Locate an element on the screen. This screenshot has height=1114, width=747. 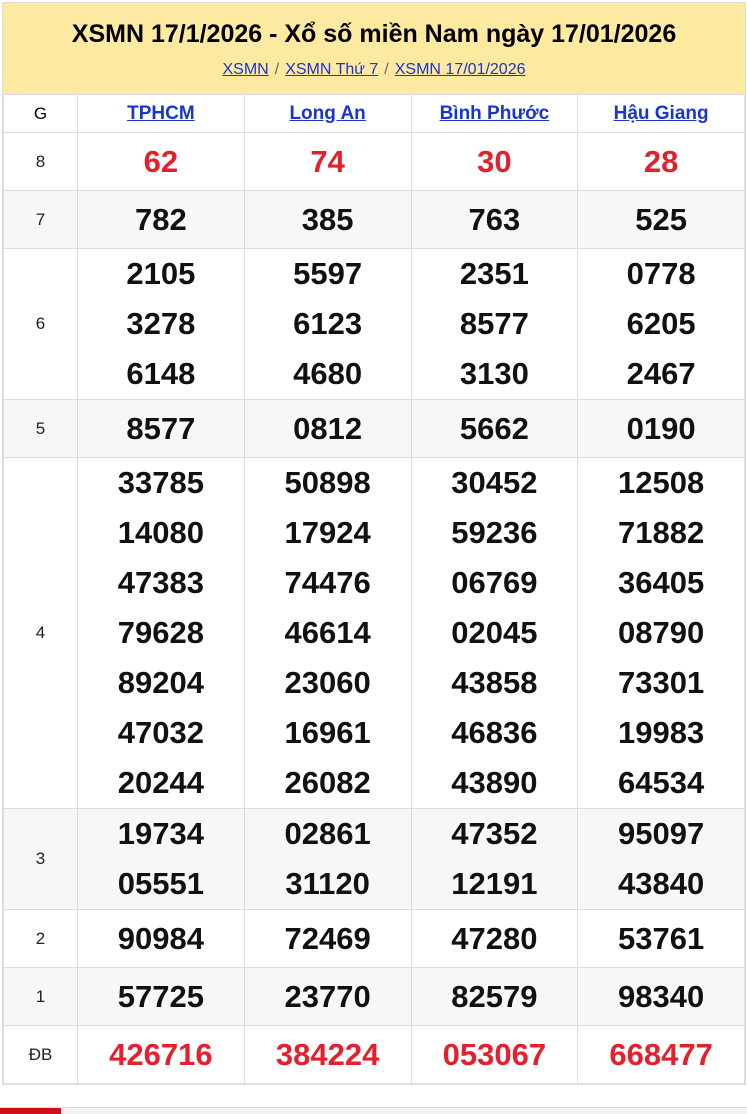
result-number: 782 is located at coordinates (161, 219).